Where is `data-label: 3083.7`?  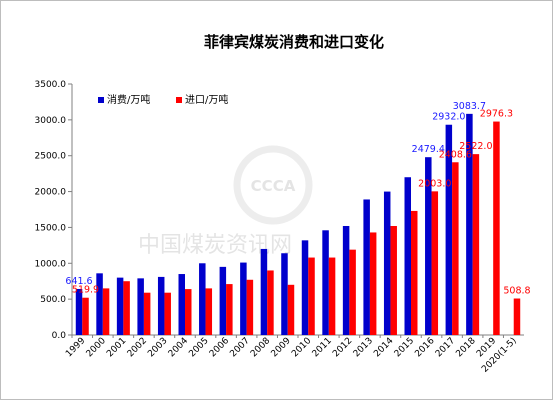 data-label: 3083.7 is located at coordinates (469, 106).